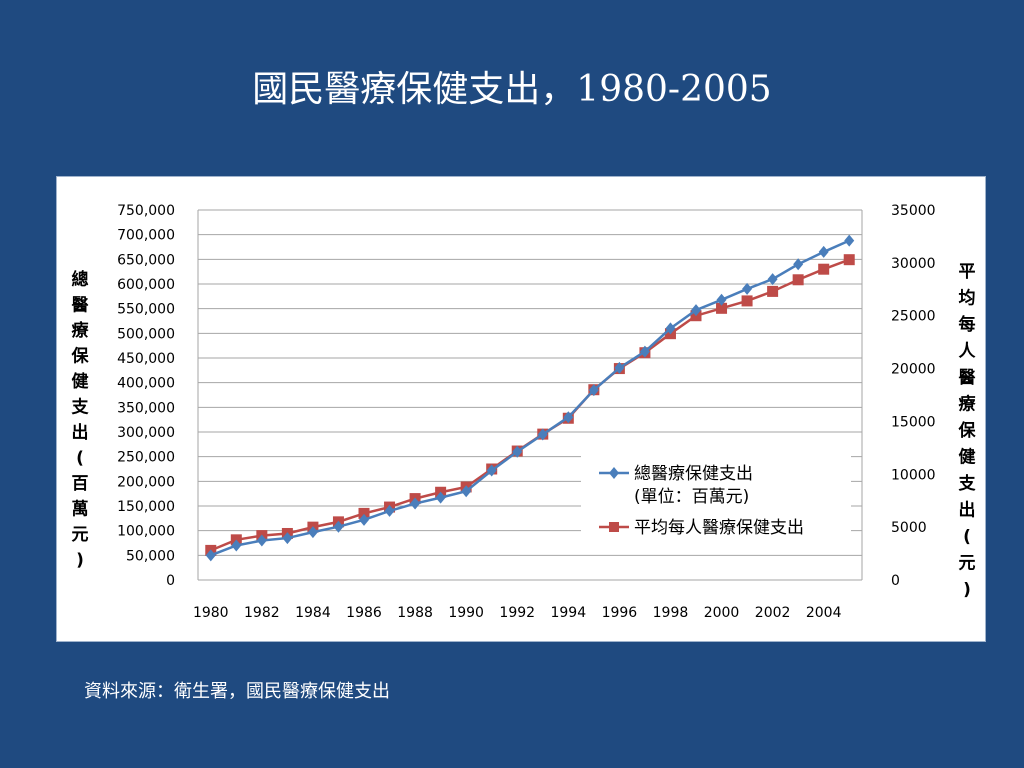  I want to click on x-tick-label: 1996, so click(620, 613).